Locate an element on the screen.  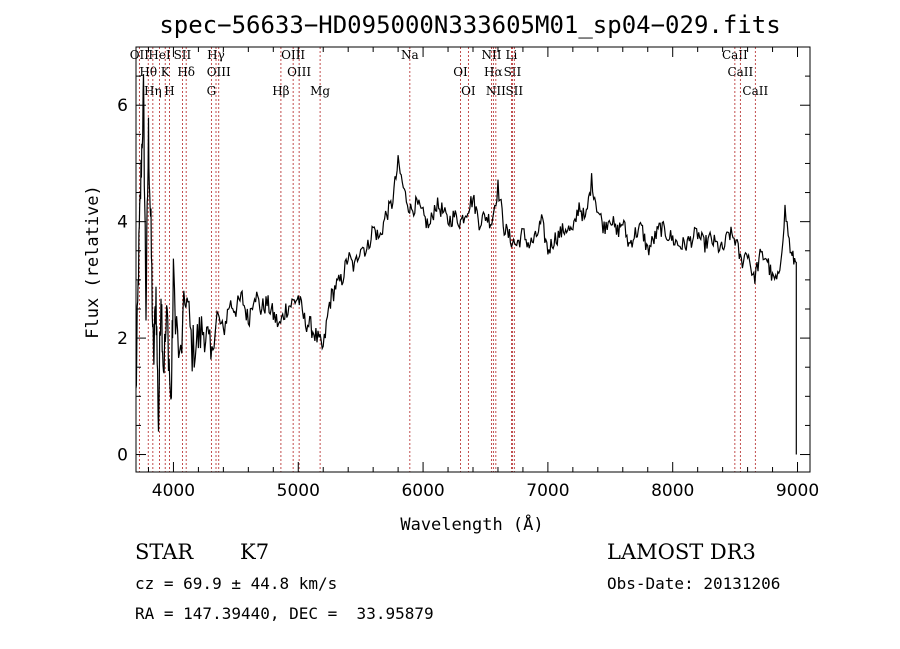
line-label: G is located at coordinates (212, 91).